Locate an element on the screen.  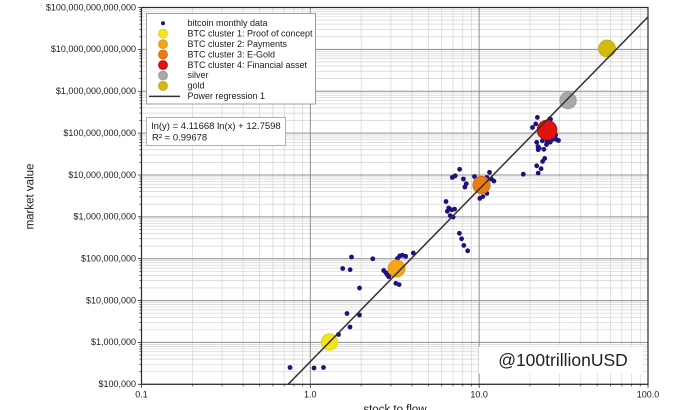
svg-text: $100,000 is located at coordinates (117, 384).